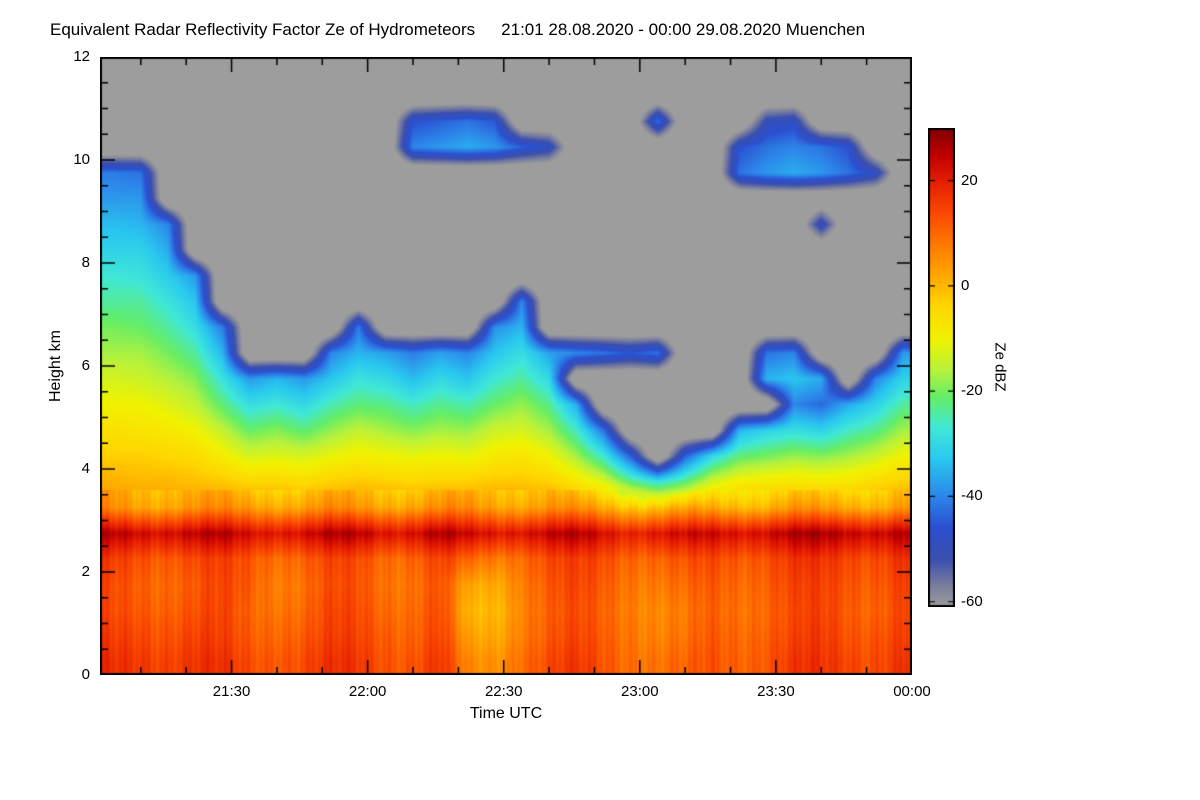  I want to click on colorbar-tick-label: 0, so click(965, 285).